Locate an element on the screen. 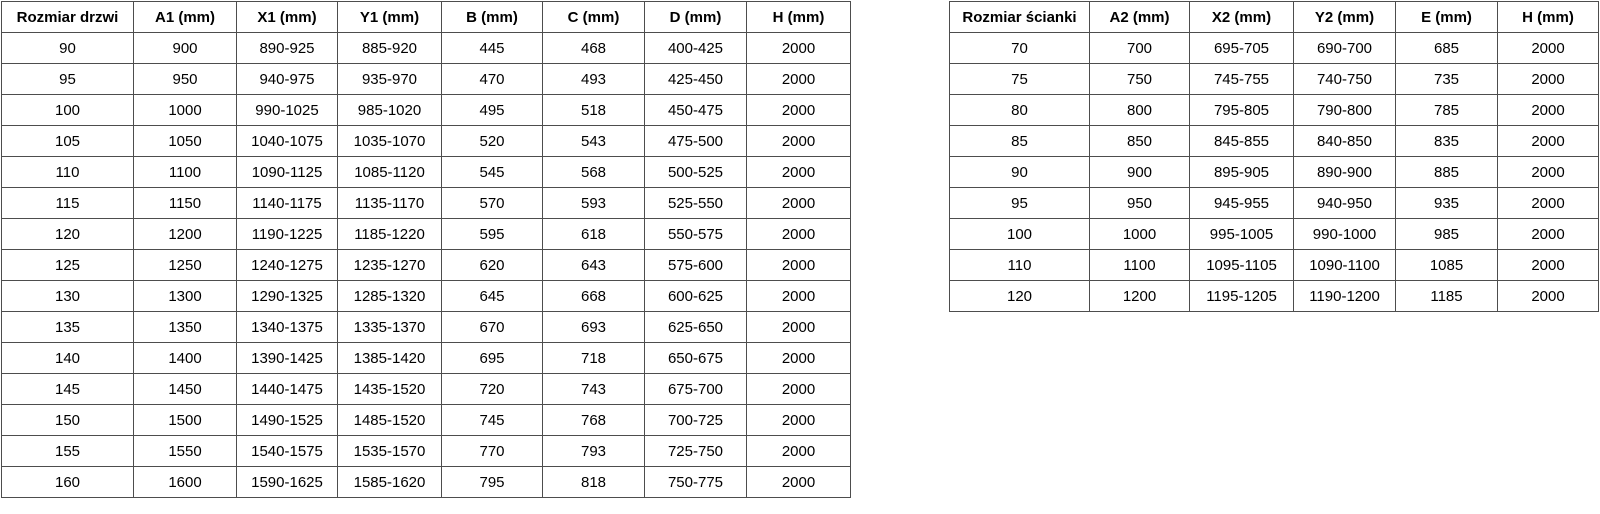 This screenshot has height=514, width=1600. table-cell: 468 is located at coordinates (593, 48).